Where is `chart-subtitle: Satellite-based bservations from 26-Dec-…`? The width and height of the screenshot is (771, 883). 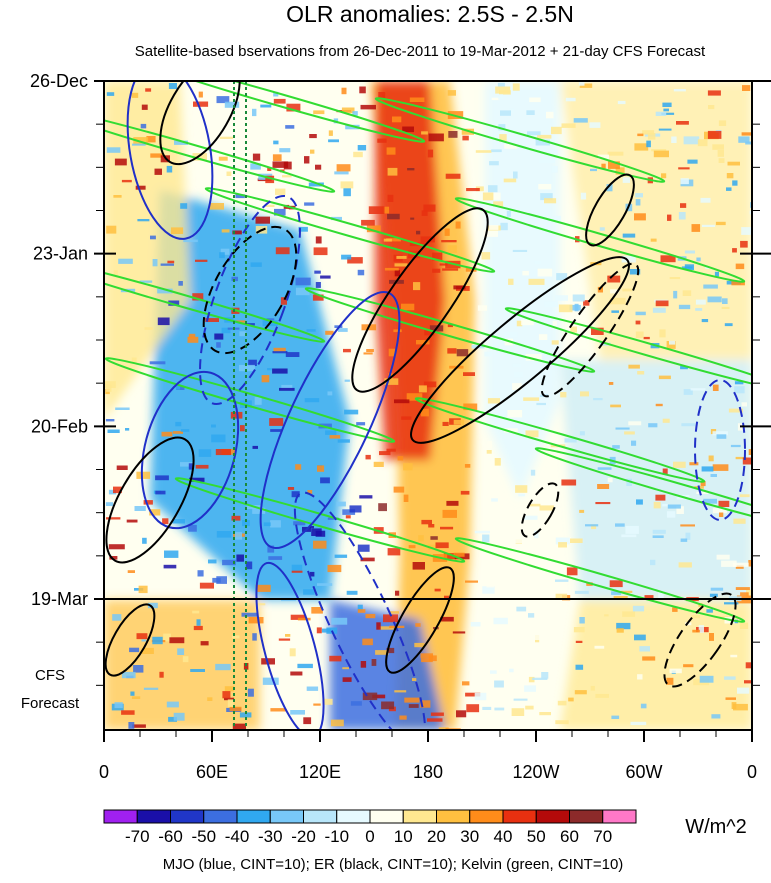
chart-subtitle: Satellite-based bservations from 26-Dec-… is located at coordinates (420, 51).